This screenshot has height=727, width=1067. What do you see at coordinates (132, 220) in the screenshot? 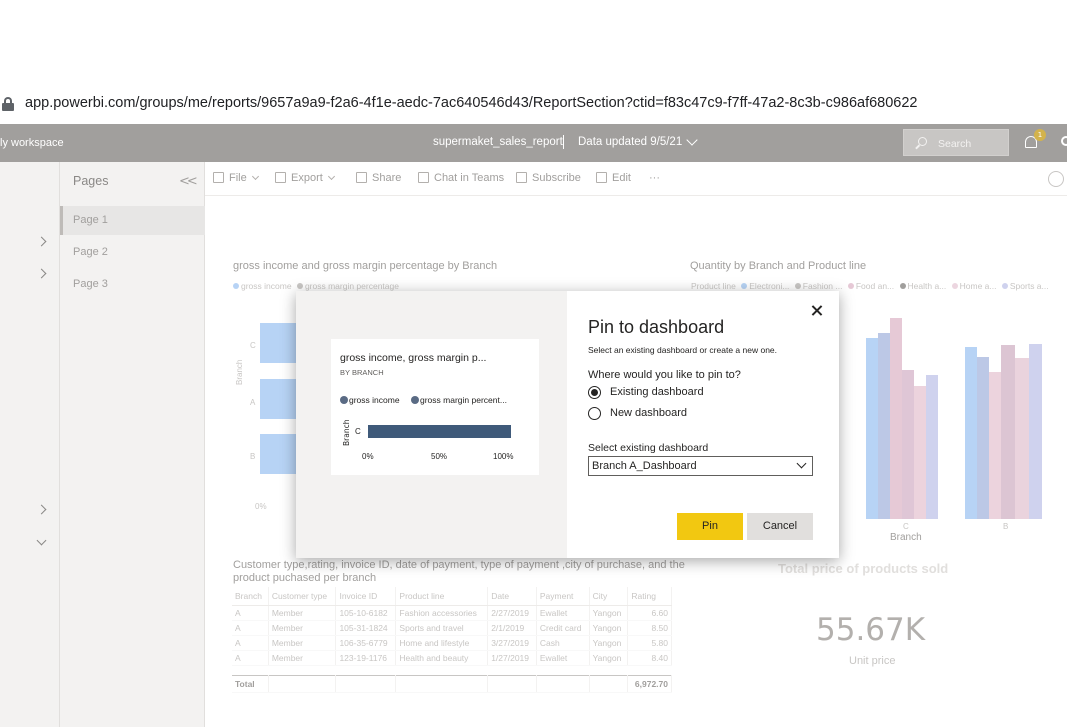
I see `page-item-1: Page 1` at bounding box center [132, 220].